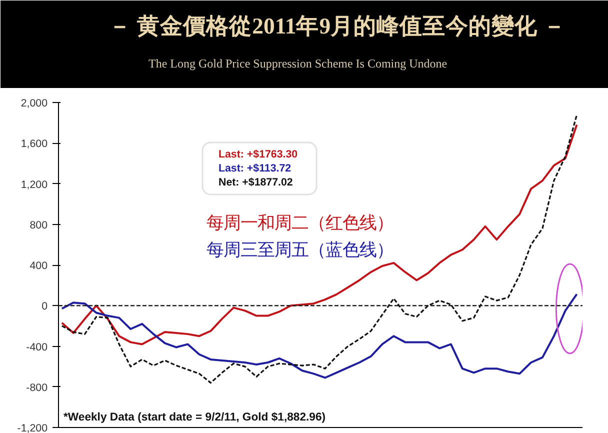  Describe the element at coordinates (39, 225) in the screenshot. I see `y-tick-label: 800` at that location.